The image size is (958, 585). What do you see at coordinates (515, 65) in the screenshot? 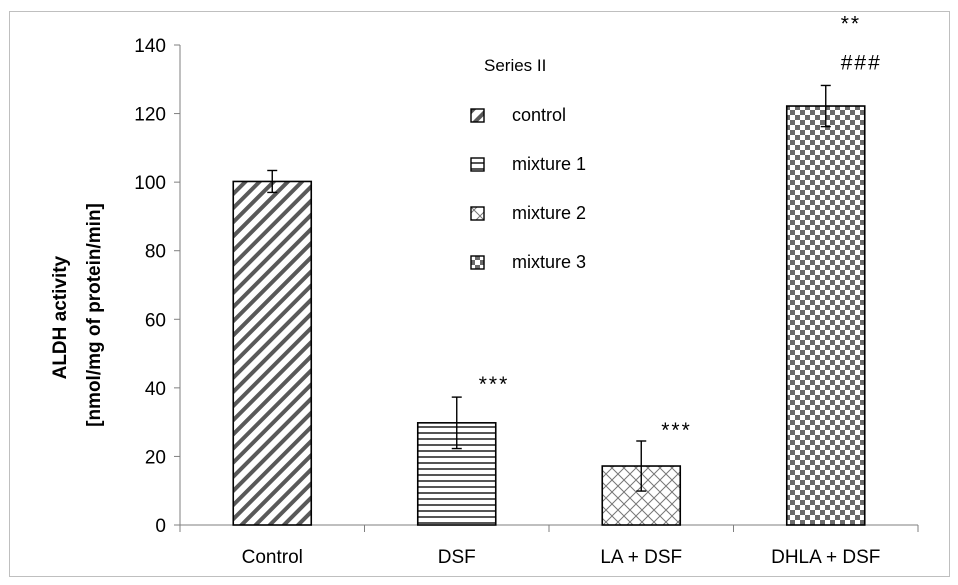
I see `legend-title: Series II` at bounding box center [515, 65].